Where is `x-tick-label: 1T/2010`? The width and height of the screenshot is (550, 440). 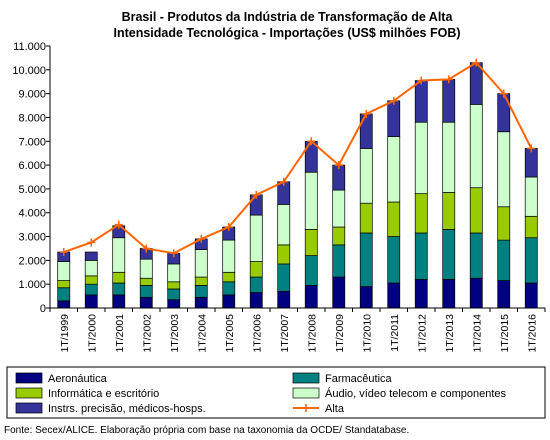
x-tick-label: 1T/2010 is located at coordinates (367, 333).